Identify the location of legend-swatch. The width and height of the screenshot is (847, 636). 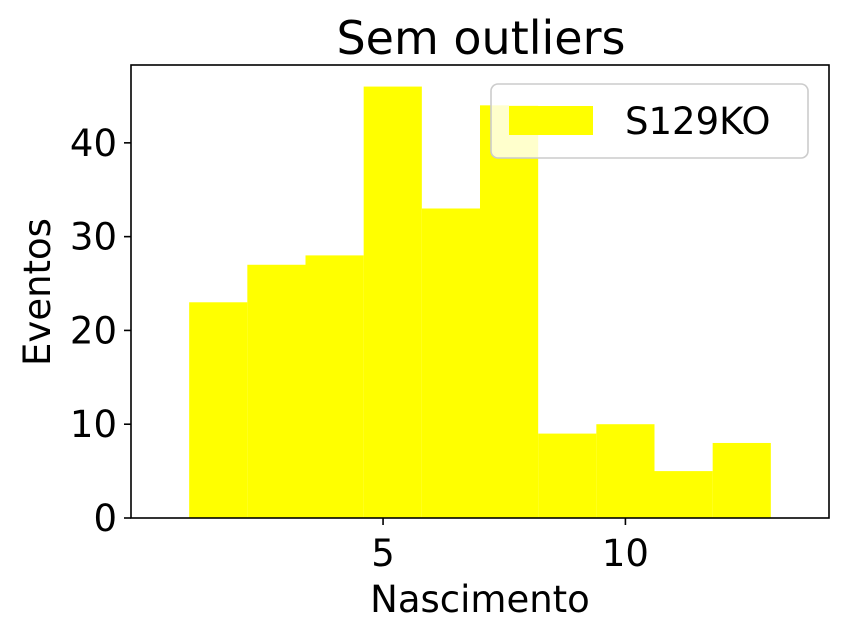
(551, 120).